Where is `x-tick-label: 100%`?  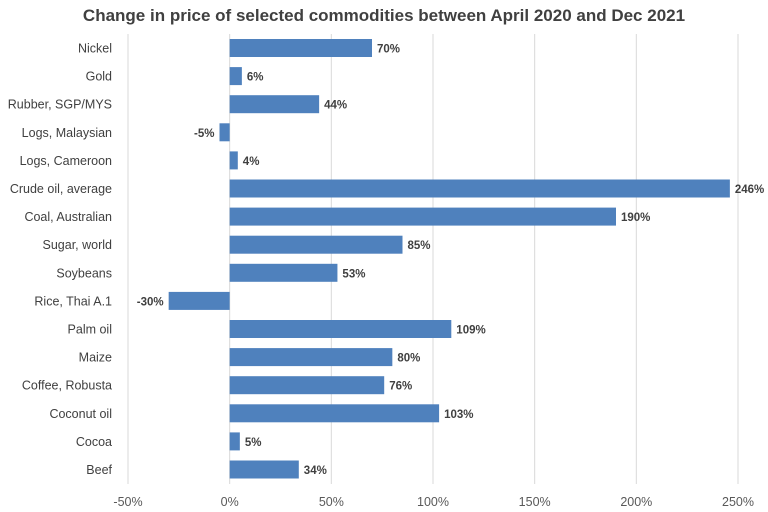
x-tick-label: 100% is located at coordinates (433, 502).